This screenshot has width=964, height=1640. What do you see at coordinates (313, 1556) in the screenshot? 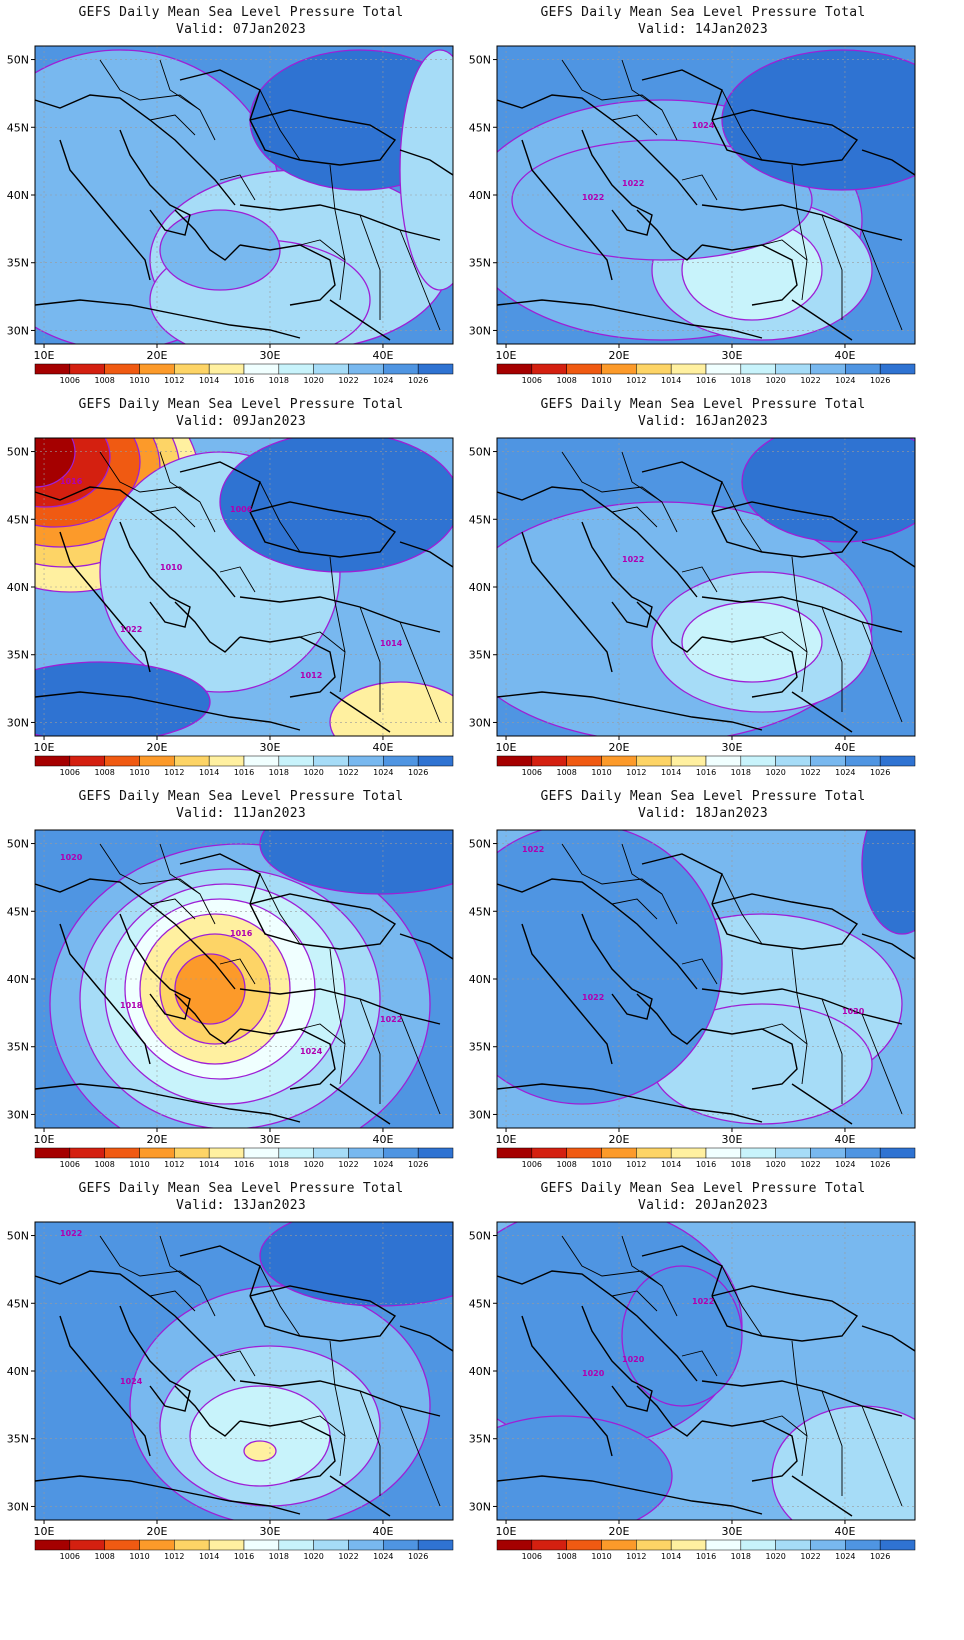
I see `colorbar-level-label: 1020` at bounding box center [313, 1556].